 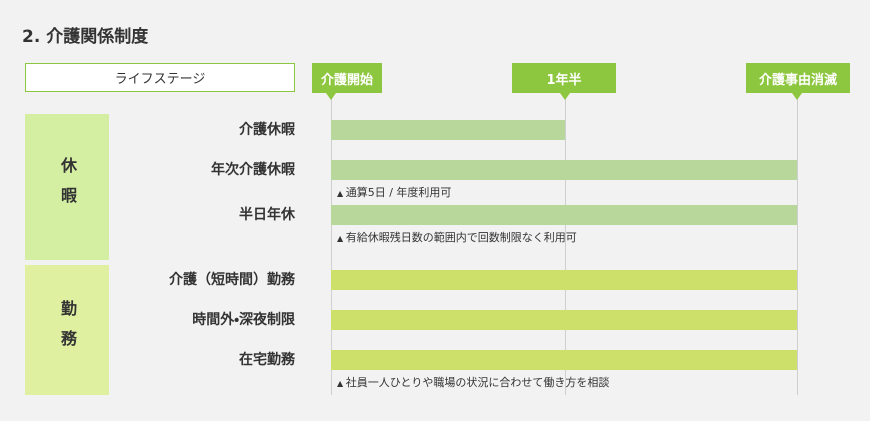 I want to click on milestone-flag: 介護開始, so click(x=347, y=81).